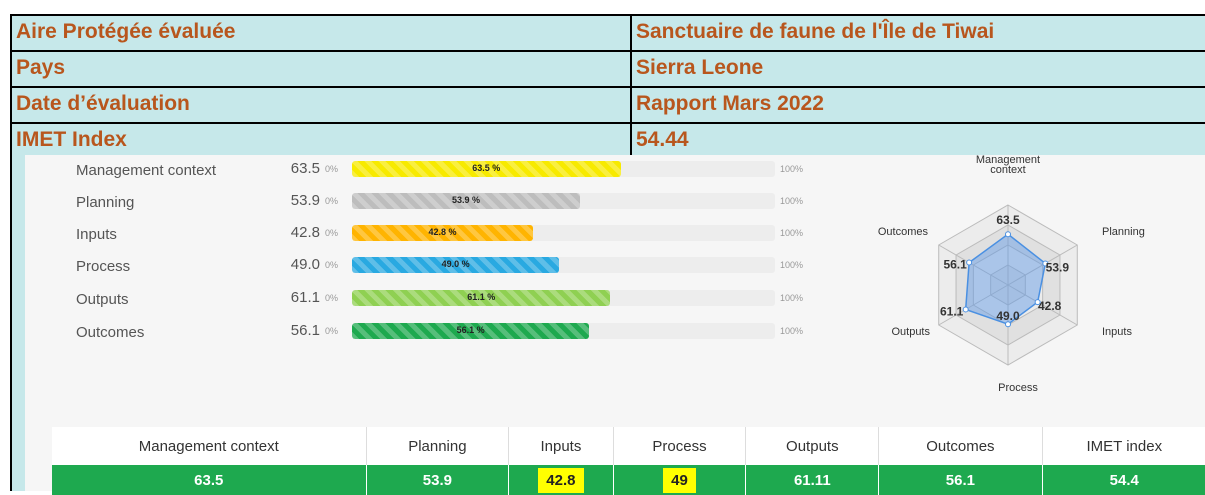 The width and height of the screenshot is (1205, 495). I want to click on table-header: Inputs, so click(561, 446).